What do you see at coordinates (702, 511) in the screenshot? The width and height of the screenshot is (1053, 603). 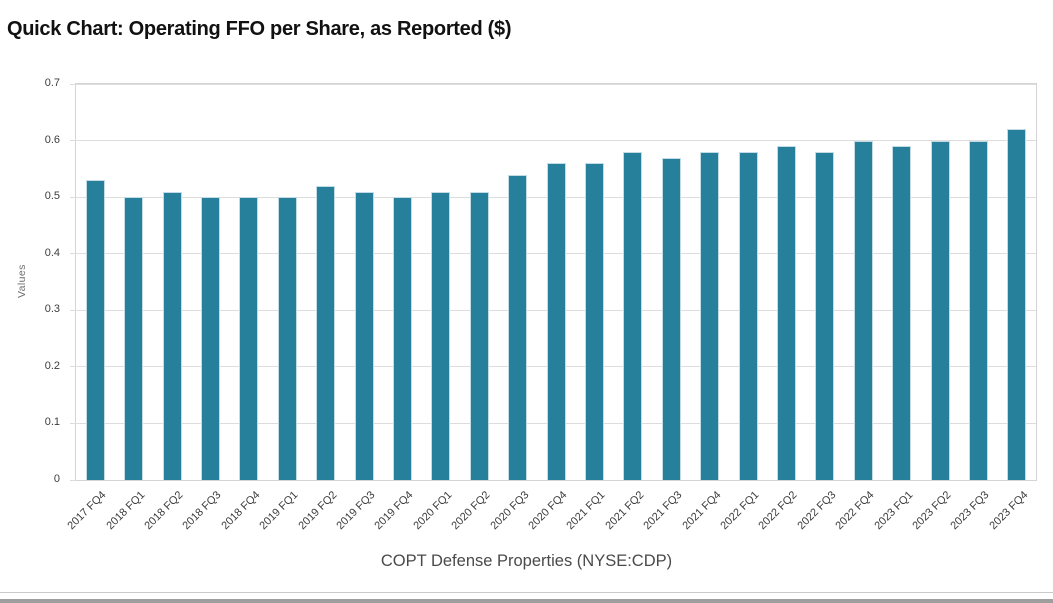 I see `x-axis-tick-label: 2021 FQ4` at bounding box center [702, 511].